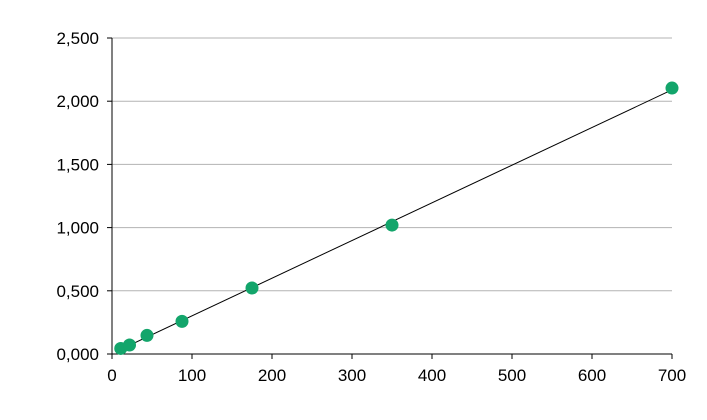 Image resolution: width=707 pixels, height=420 pixels. I want to click on x-tick-label: 400, so click(432, 375).